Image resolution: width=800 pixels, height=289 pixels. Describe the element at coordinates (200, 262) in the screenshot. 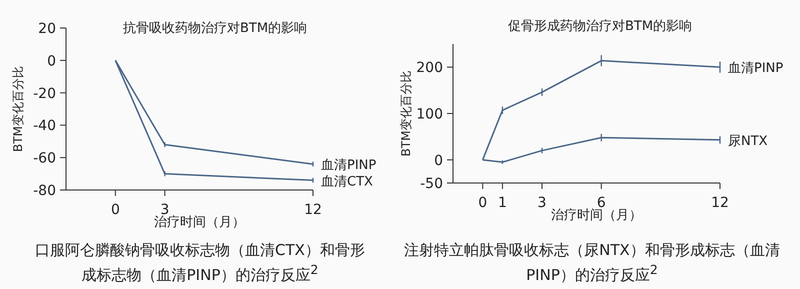

I see `text: 口服阿仑膦酸钠骨吸收标志物（血清CTX）和骨形成标志物（血清PINP）的治疗反应$^{2}$` at that location.